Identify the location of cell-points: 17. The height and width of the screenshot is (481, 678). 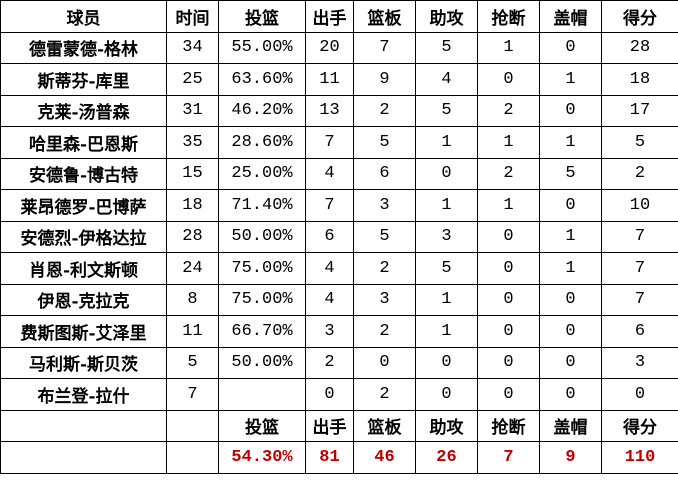
(639, 110).